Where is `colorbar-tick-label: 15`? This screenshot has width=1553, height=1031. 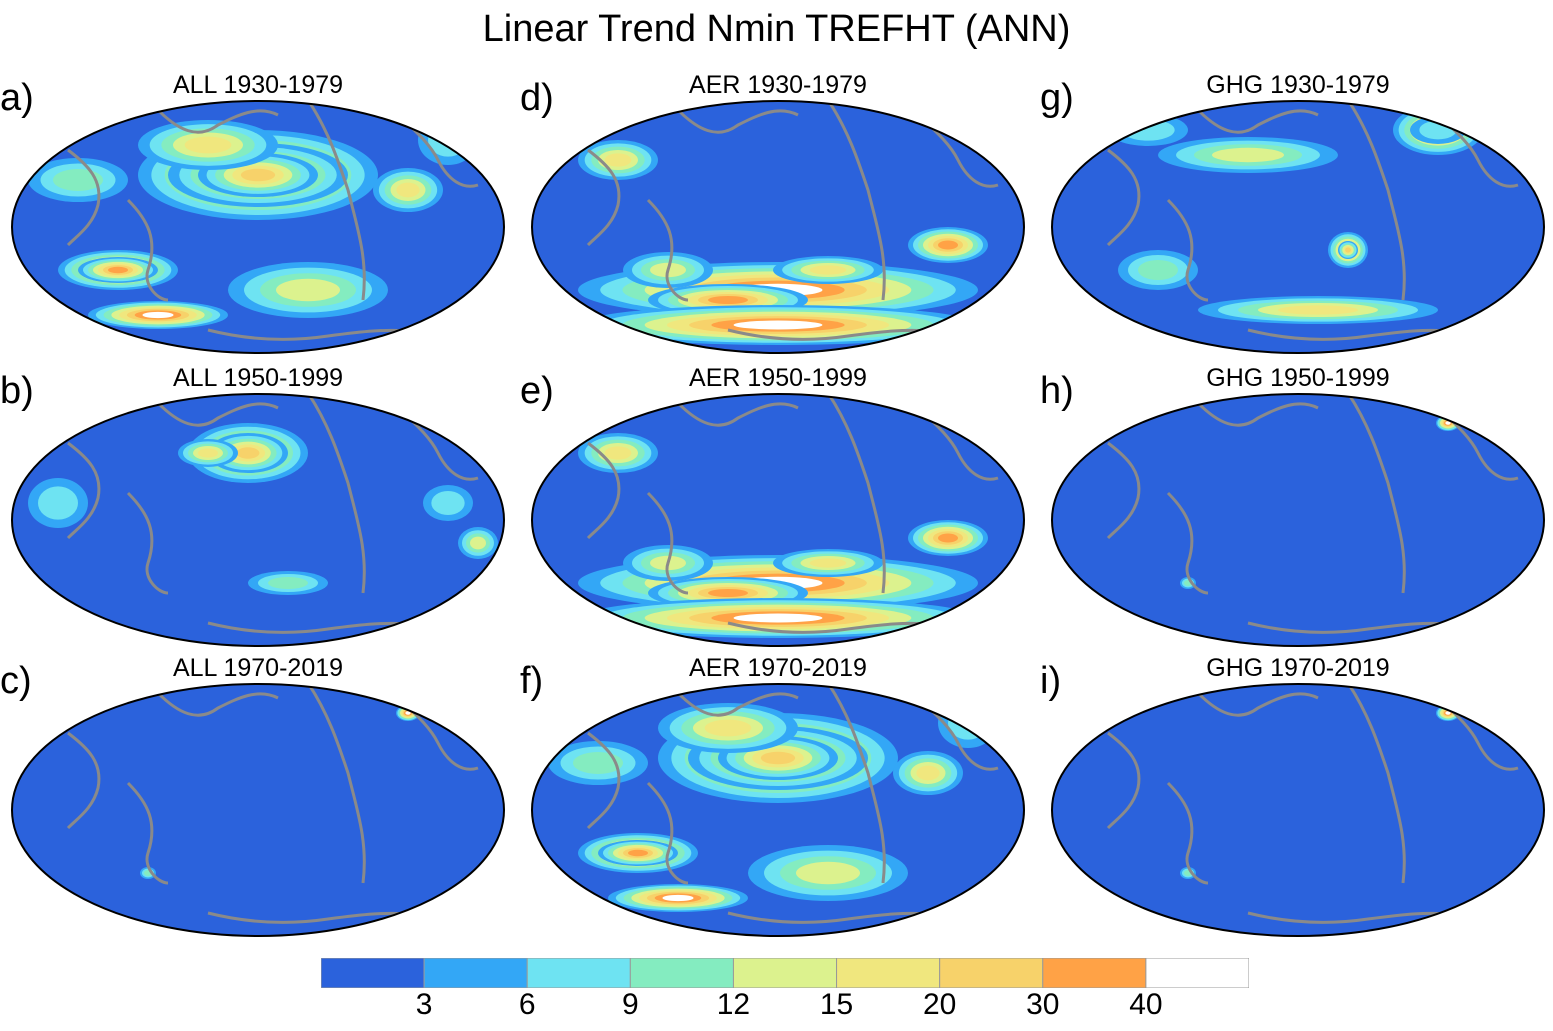 colorbar-tick-label: 15 is located at coordinates (836, 1004).